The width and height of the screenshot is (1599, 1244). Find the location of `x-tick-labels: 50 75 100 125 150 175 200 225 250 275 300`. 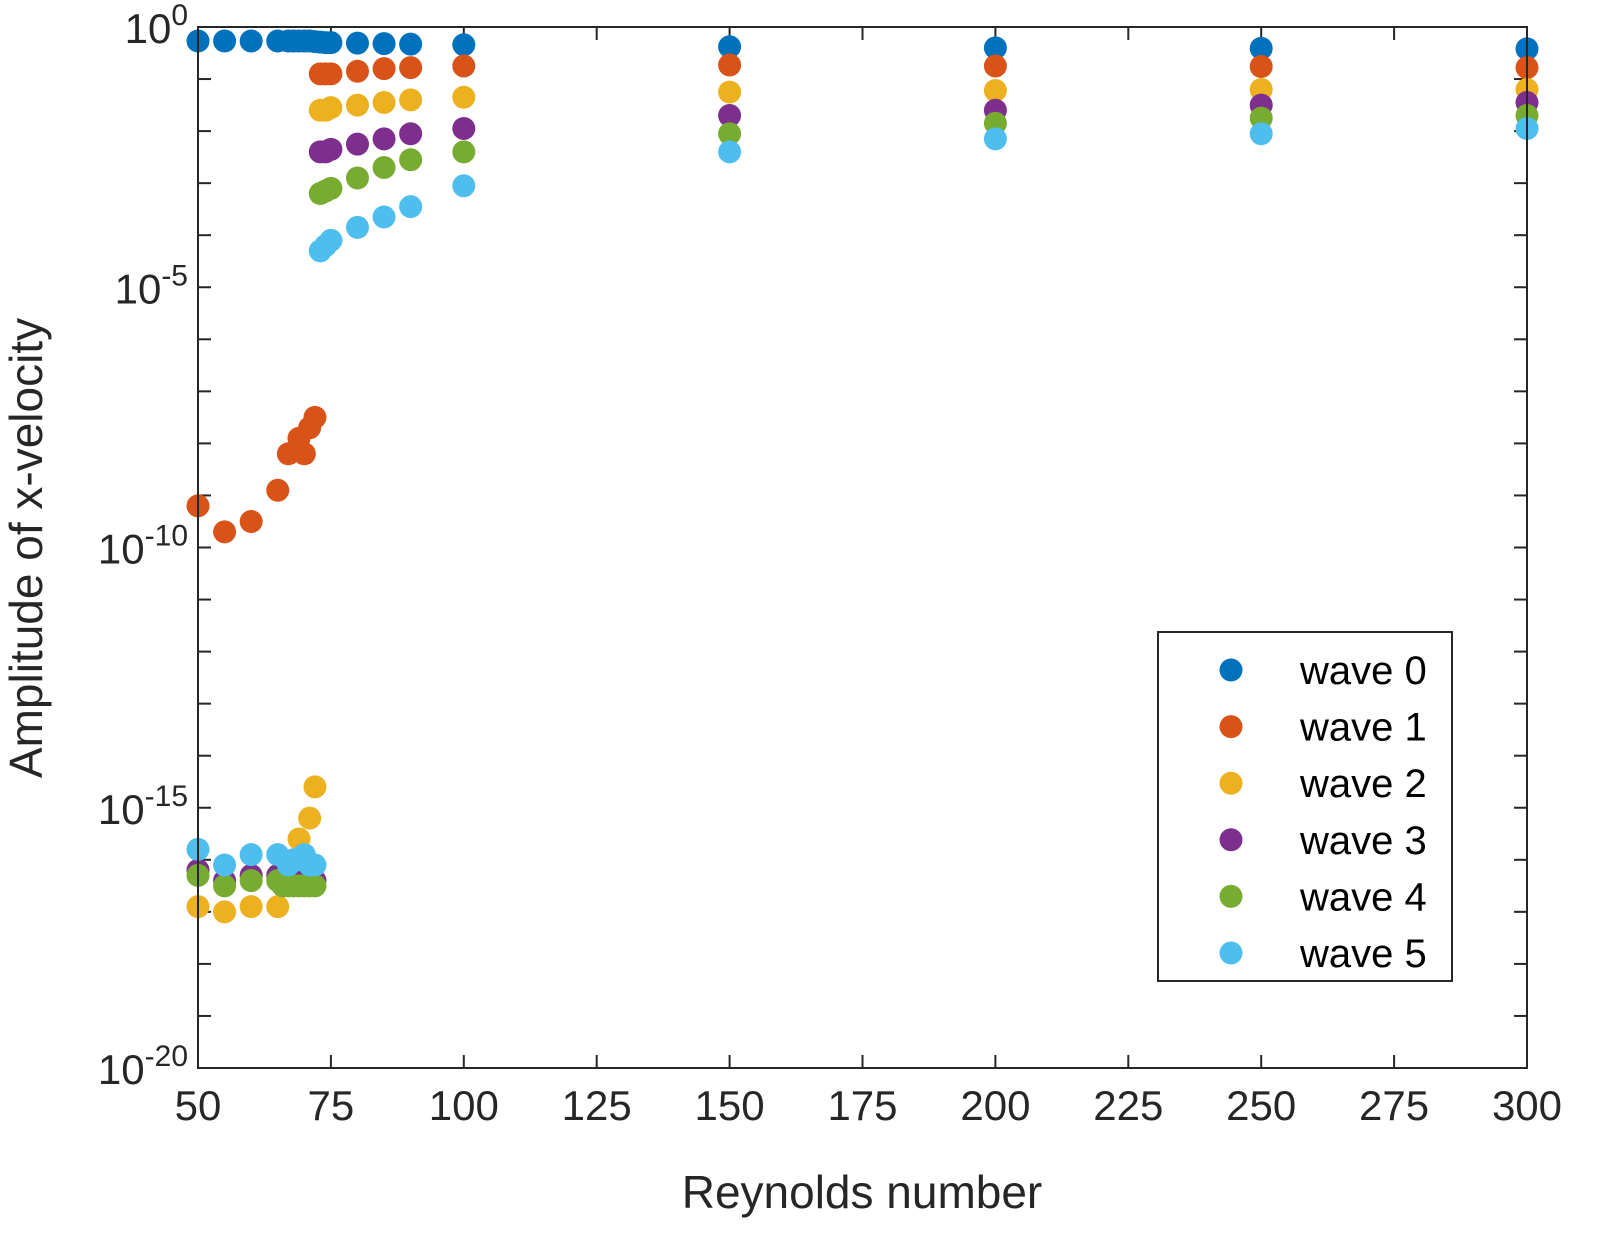

x-tick-labels: 50 75 100 125 150 175 200 225 250 275 300 is located at coordinates (868, 1105).